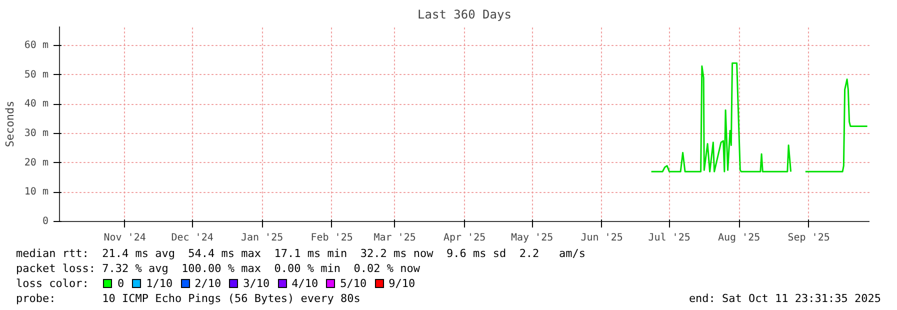  Describe the element at coordinates (262, 238) in the screenshot. I see `x-tick-label: Jan '25` at that location.